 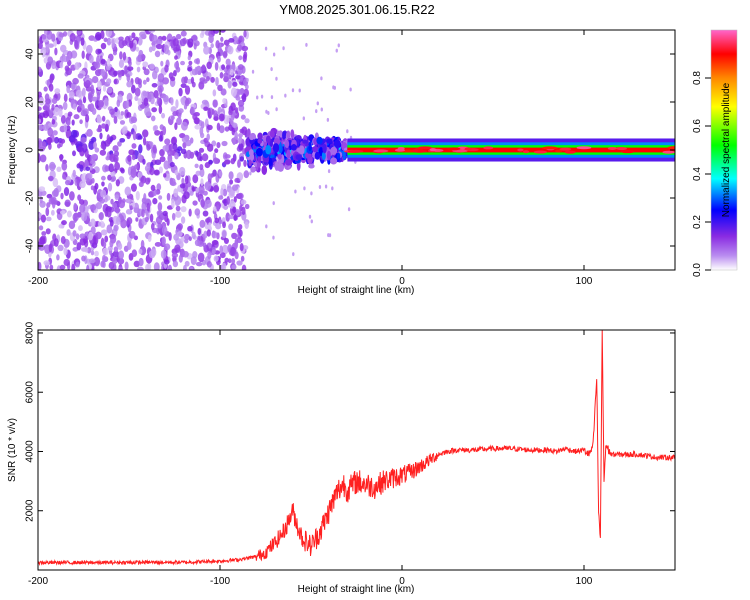 I want to click on figure-title: YM08.2025.301.06.15.R22, so click(x=356, y=9).